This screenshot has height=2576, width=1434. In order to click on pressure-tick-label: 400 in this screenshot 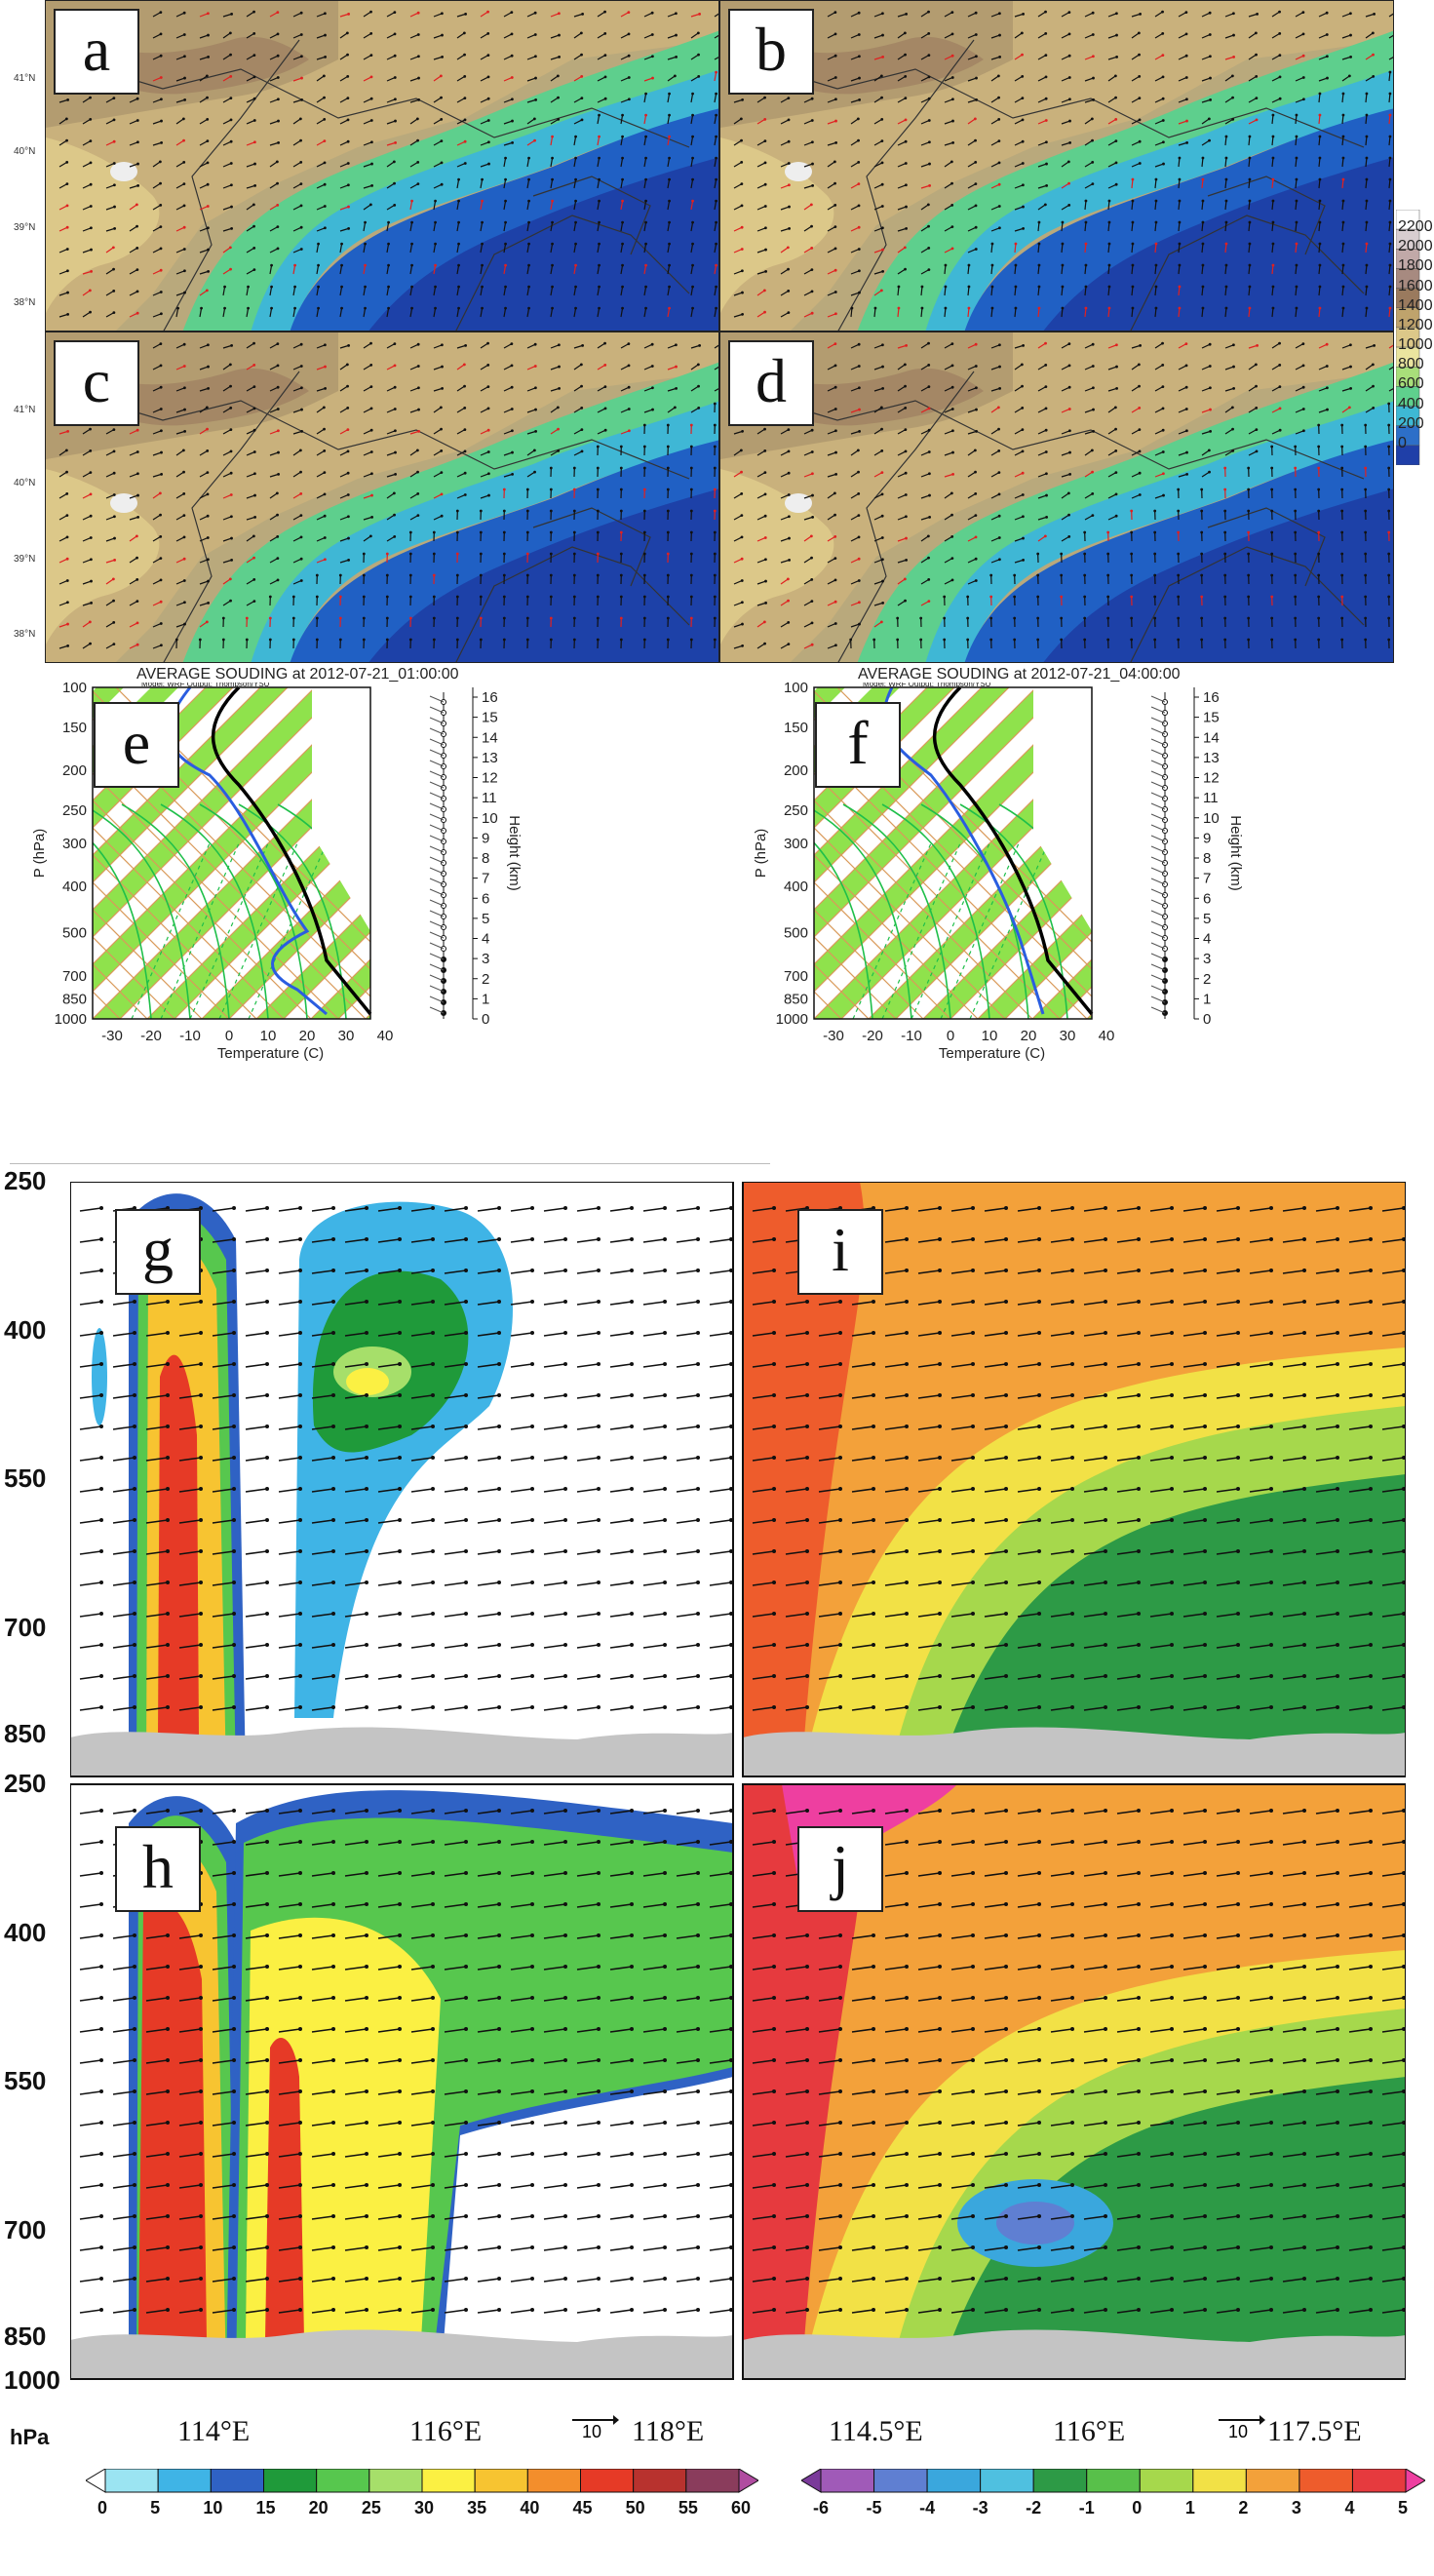, I will do `click(25, 1932)`.